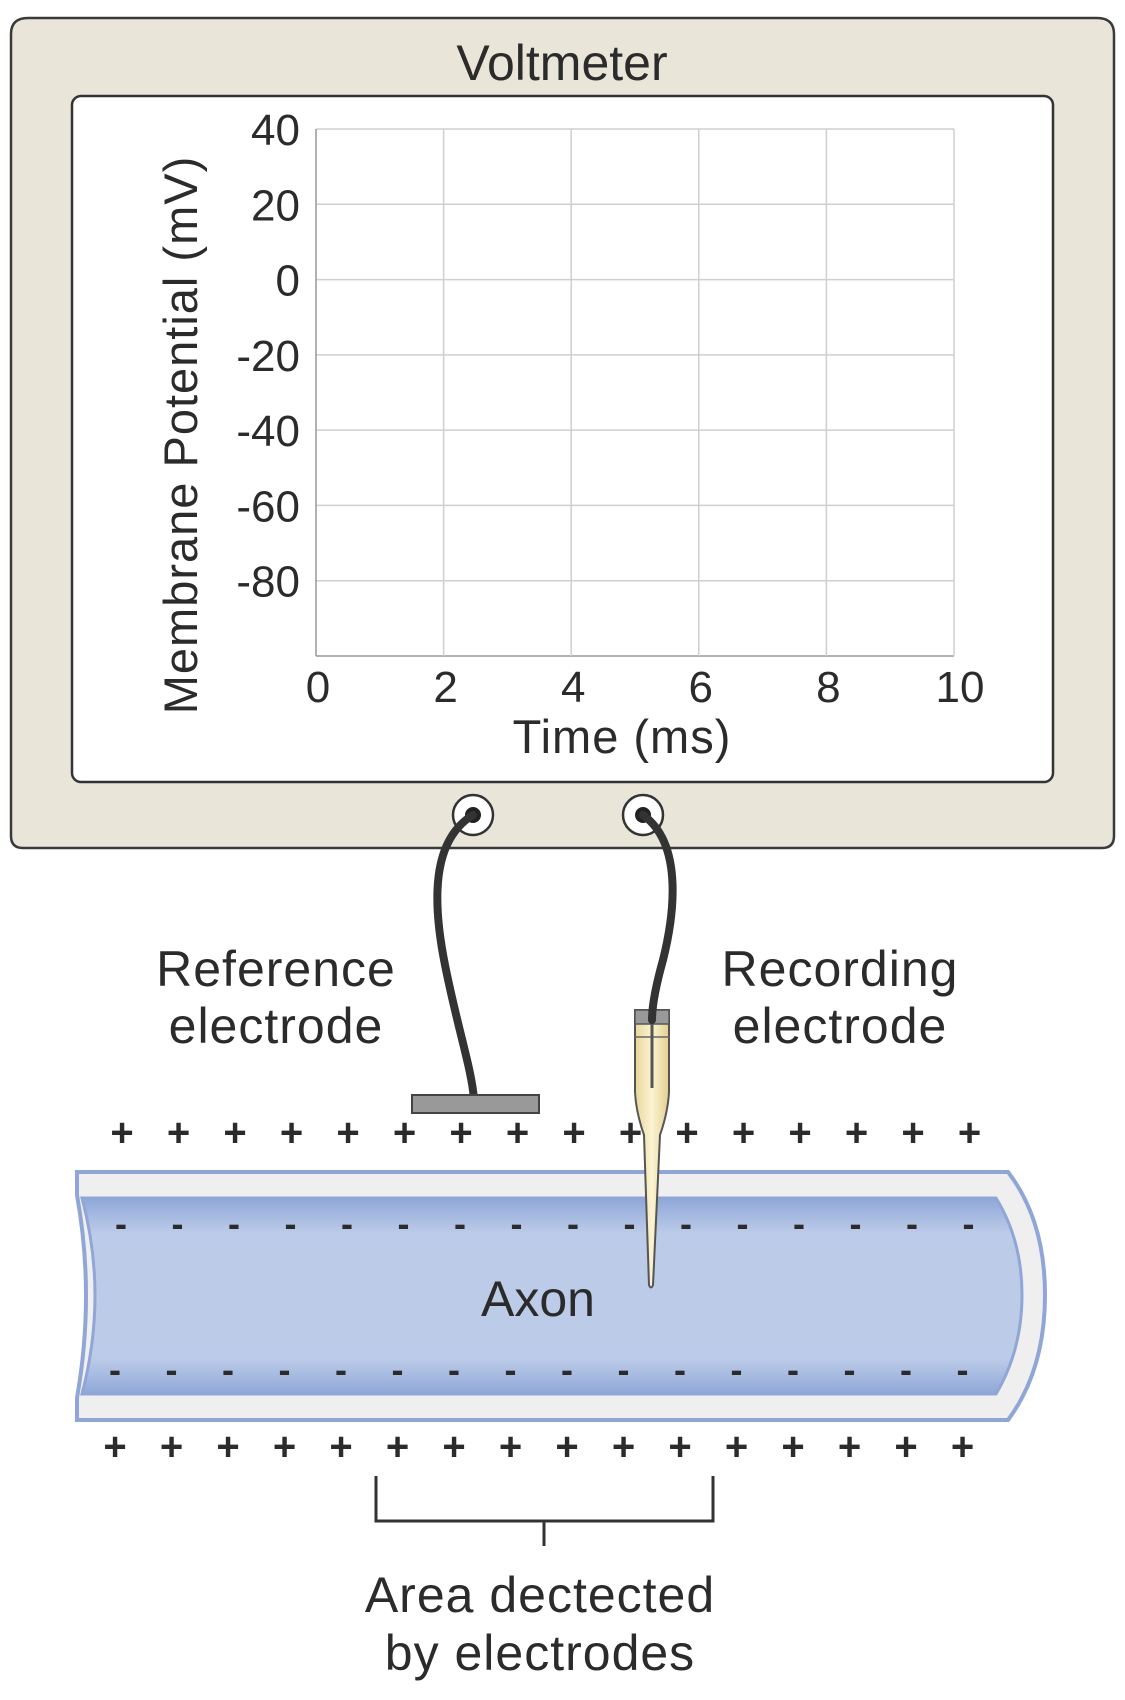 This screenshot has width=1125, height=1700. What do you see at coordinates (268, 506) in the screenshot?
I see `y-tick-label: -60` at bounding box center [268, 506].